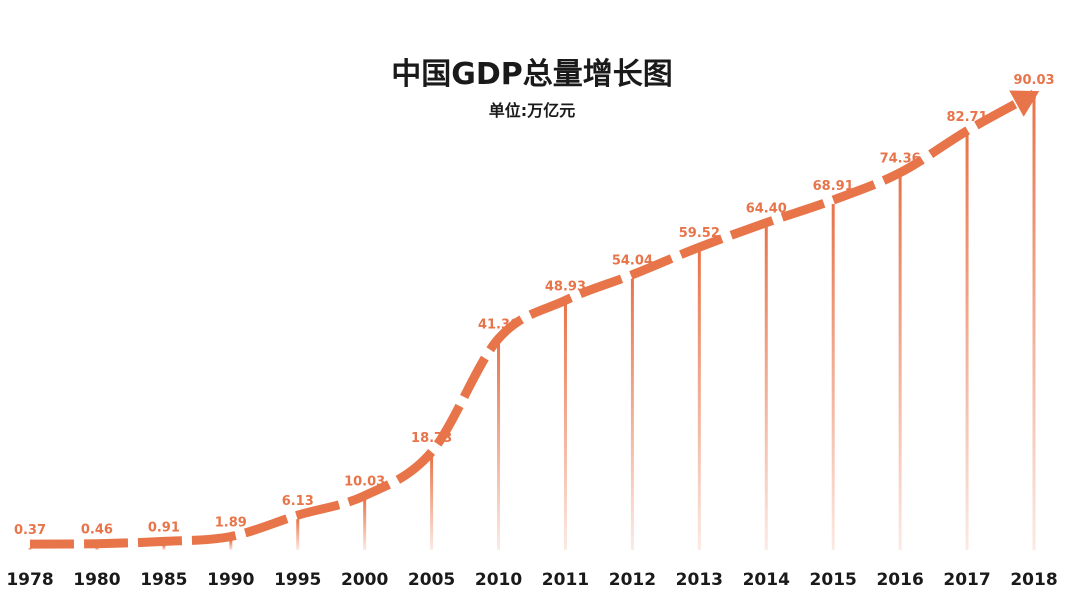 The image size is (1080, 603). I want to click on x-tick-label-2014: 2014, so click(766, 580).